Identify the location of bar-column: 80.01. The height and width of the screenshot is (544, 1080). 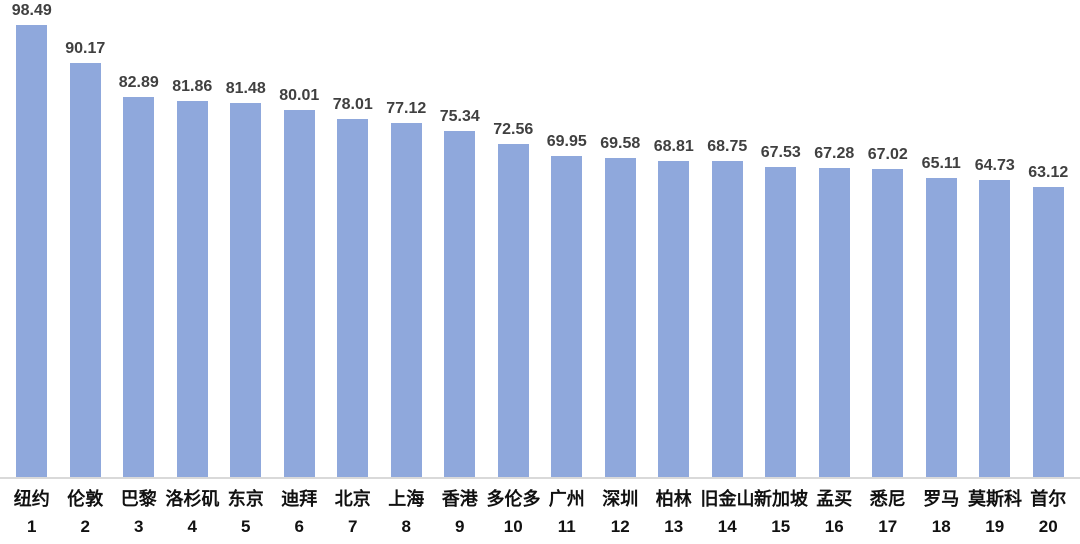
(300, 282).